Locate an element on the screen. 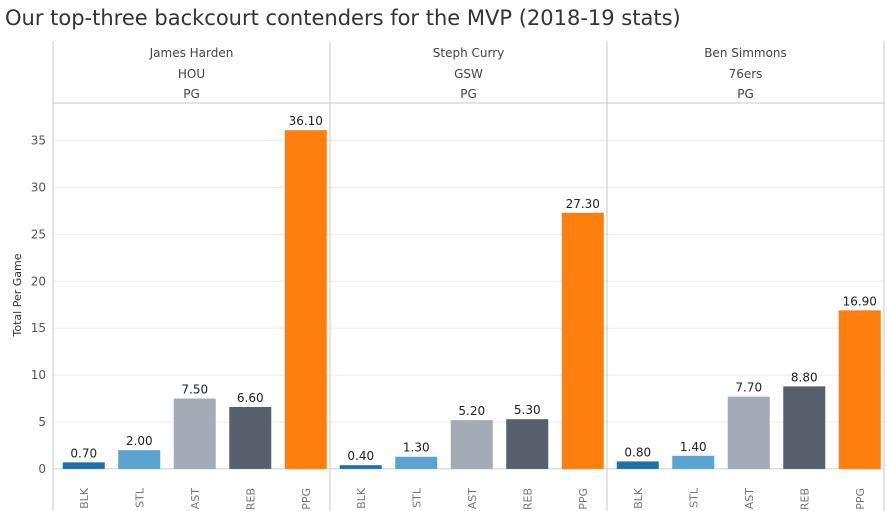 The width and height of the screenshot is (887, 511). data-label: 7.50 is located at coordinates (194, 390).